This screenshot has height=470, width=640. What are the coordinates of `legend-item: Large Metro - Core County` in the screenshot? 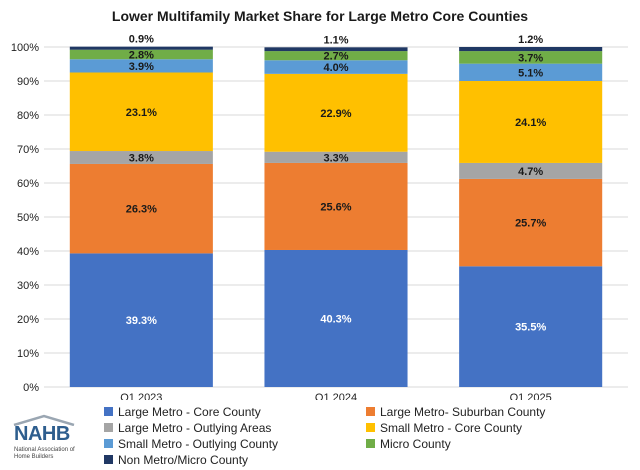 It's located at (235, 411).